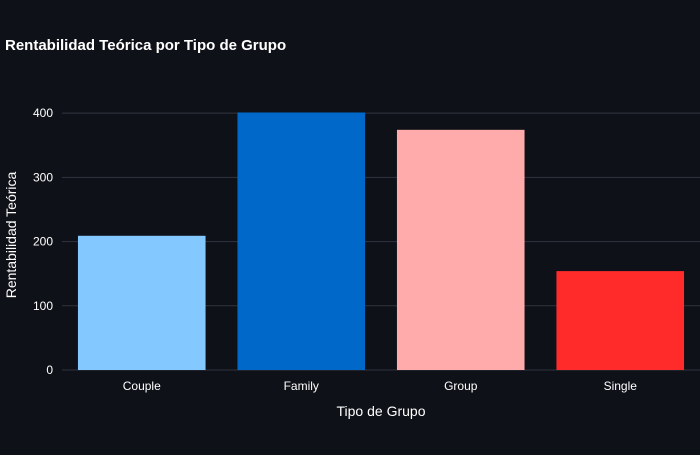 Image resolution: width=700 pixels, height=455 pixels. I want to click on bar-group, so click(460, 249).